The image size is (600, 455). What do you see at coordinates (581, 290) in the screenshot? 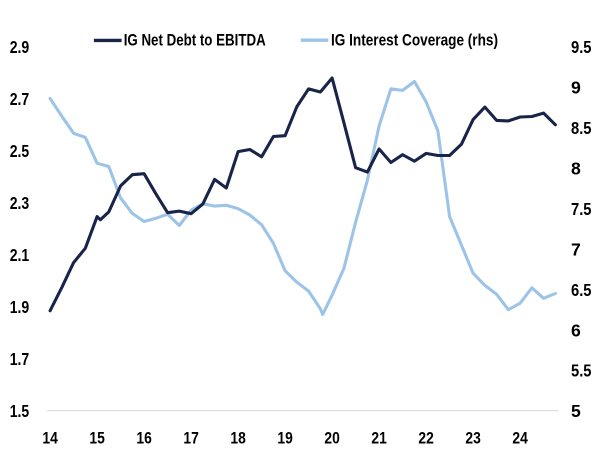
I see `svg-text: 6.5` at bounding box center [581, 290].